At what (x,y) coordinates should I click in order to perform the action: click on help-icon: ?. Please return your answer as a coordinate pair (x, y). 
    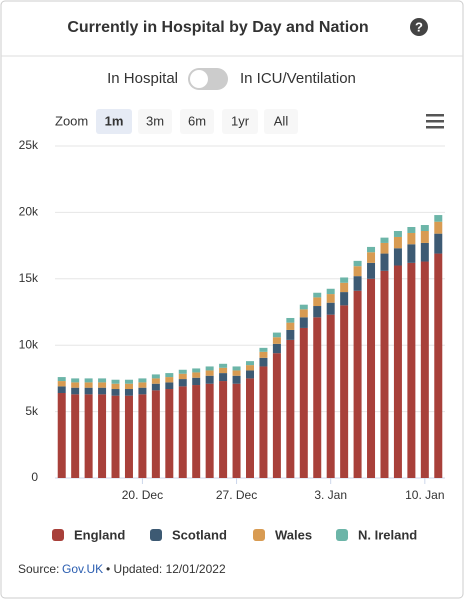
    Looking at the image, I should click on (419, 27).